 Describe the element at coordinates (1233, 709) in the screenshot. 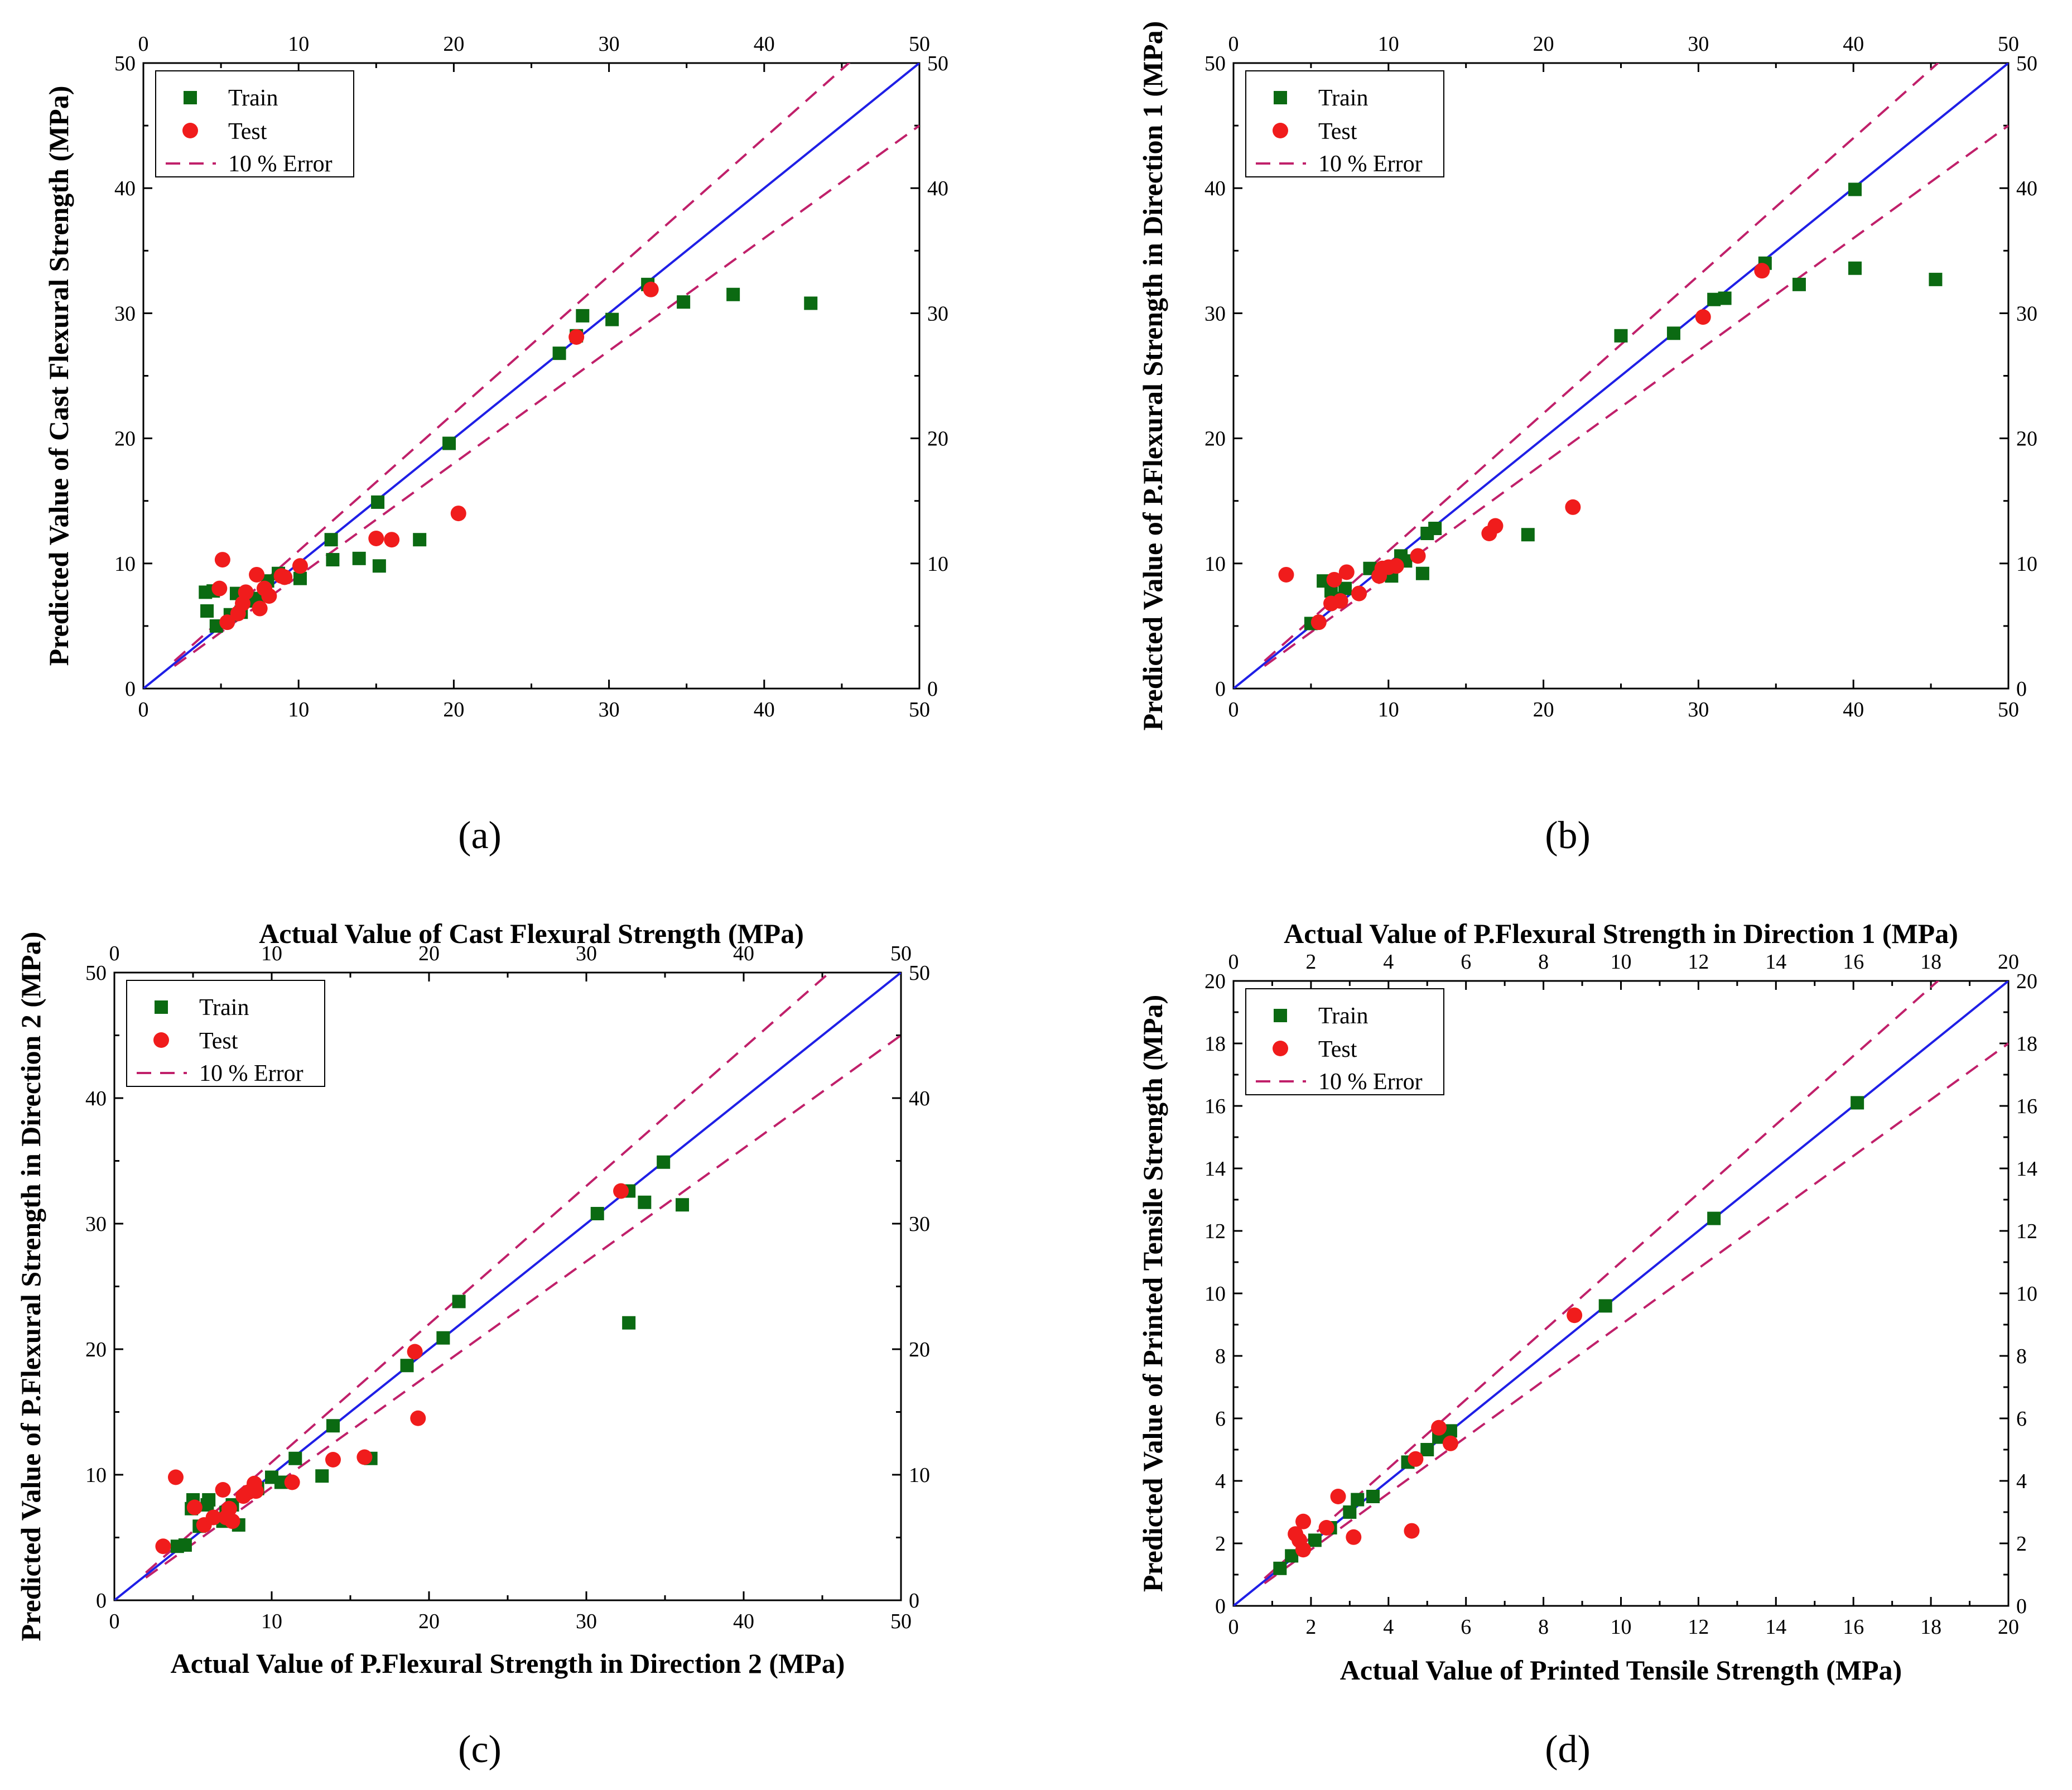

I see `x-tick-label: 0` at that location.